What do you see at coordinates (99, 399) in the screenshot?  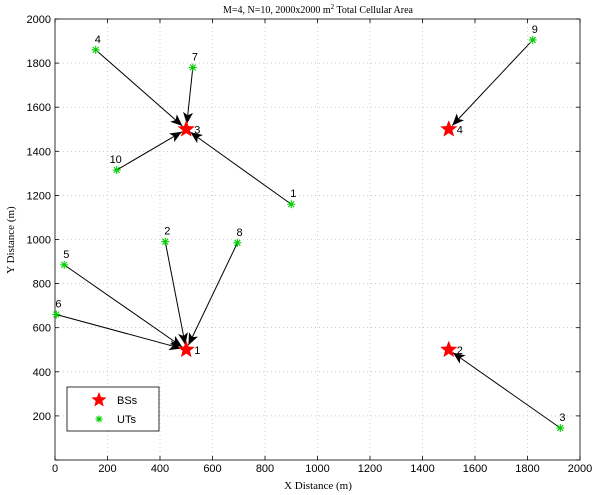 I see `legend-bs-marker` at bounding box center [99, 399].